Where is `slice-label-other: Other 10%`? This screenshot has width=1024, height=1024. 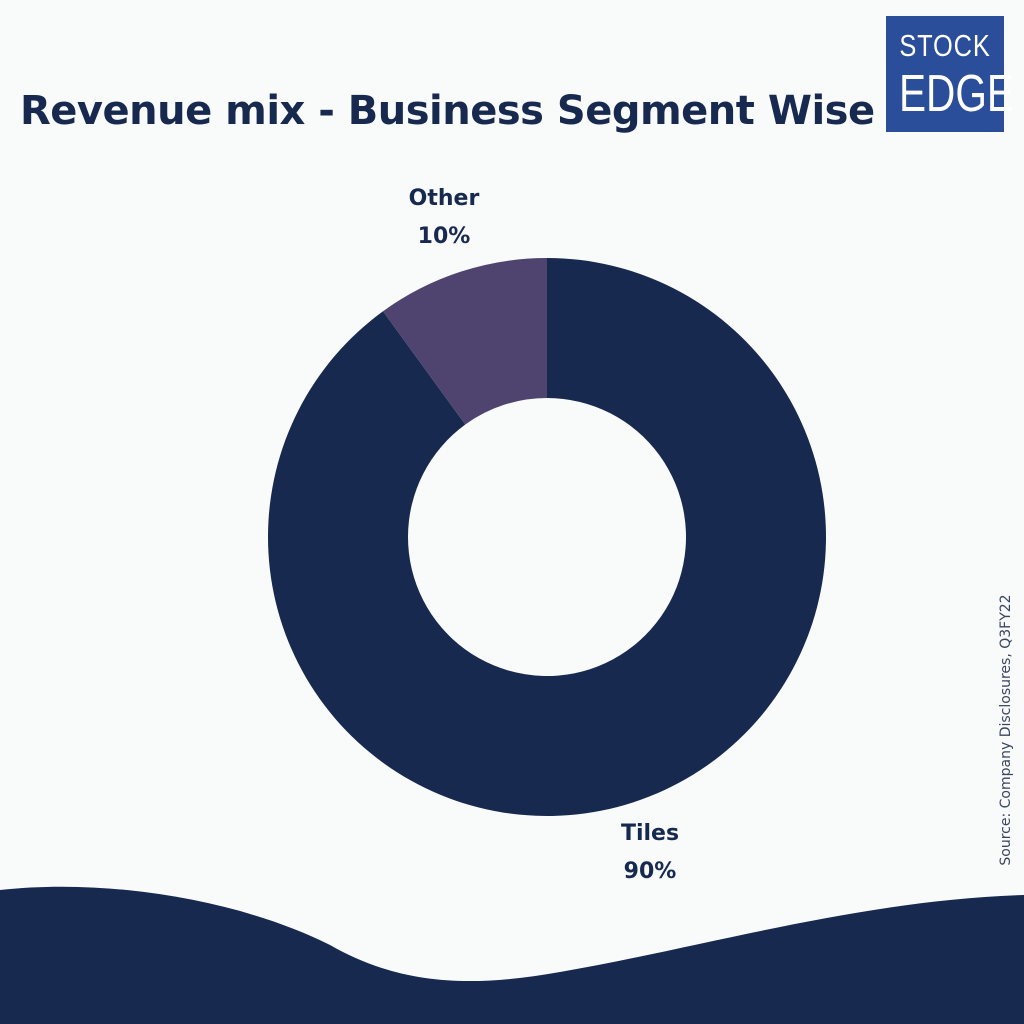 slice-label-other: Other 10% is located at coordinates (444, 218).